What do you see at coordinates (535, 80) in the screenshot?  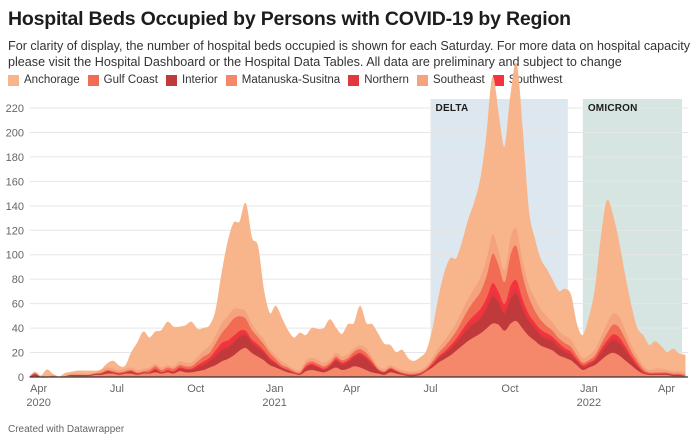 I see `legend-label: Southwest` at bounding box center [535, 80].